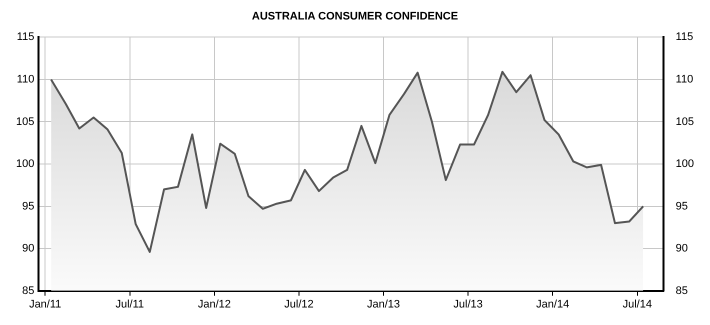  I want to click on x-tick-label: Jul/12, so click(299, 304).